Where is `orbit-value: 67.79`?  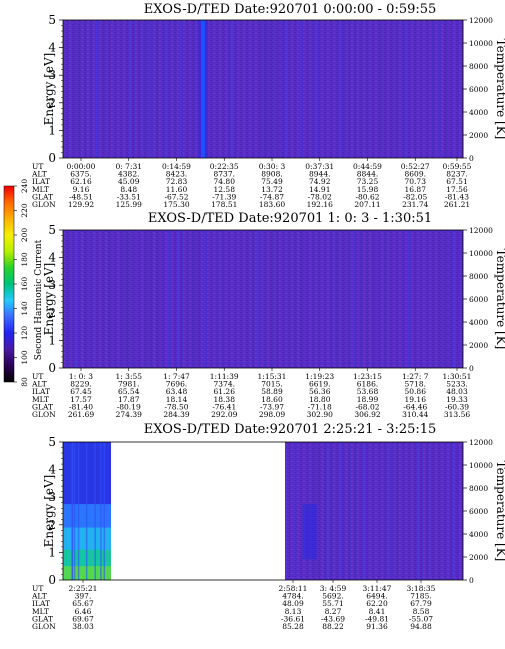 orbit-value: 67.79 is located at coordinates (421, 603).